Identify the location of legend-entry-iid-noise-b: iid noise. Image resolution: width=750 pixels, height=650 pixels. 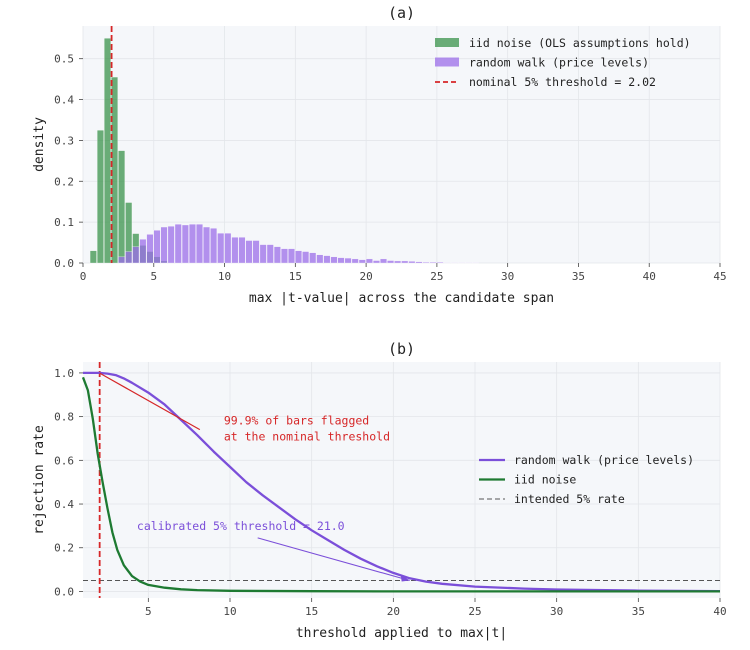
(545, 480).